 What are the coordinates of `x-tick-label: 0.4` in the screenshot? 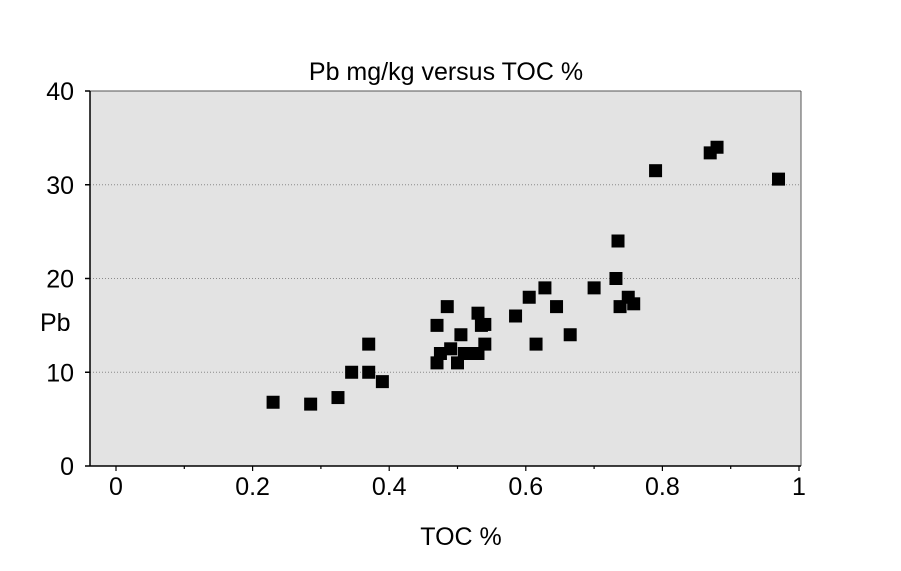 It's located at (389, 487).